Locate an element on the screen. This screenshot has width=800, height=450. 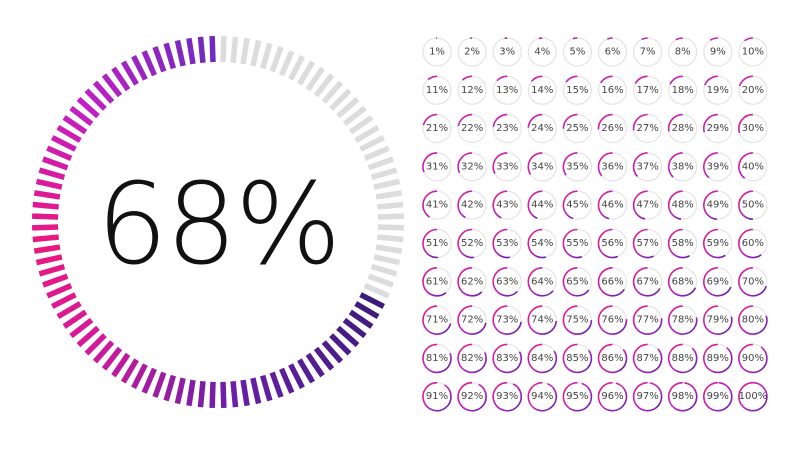
small-label: 81% is located at coordinates (437, 358).